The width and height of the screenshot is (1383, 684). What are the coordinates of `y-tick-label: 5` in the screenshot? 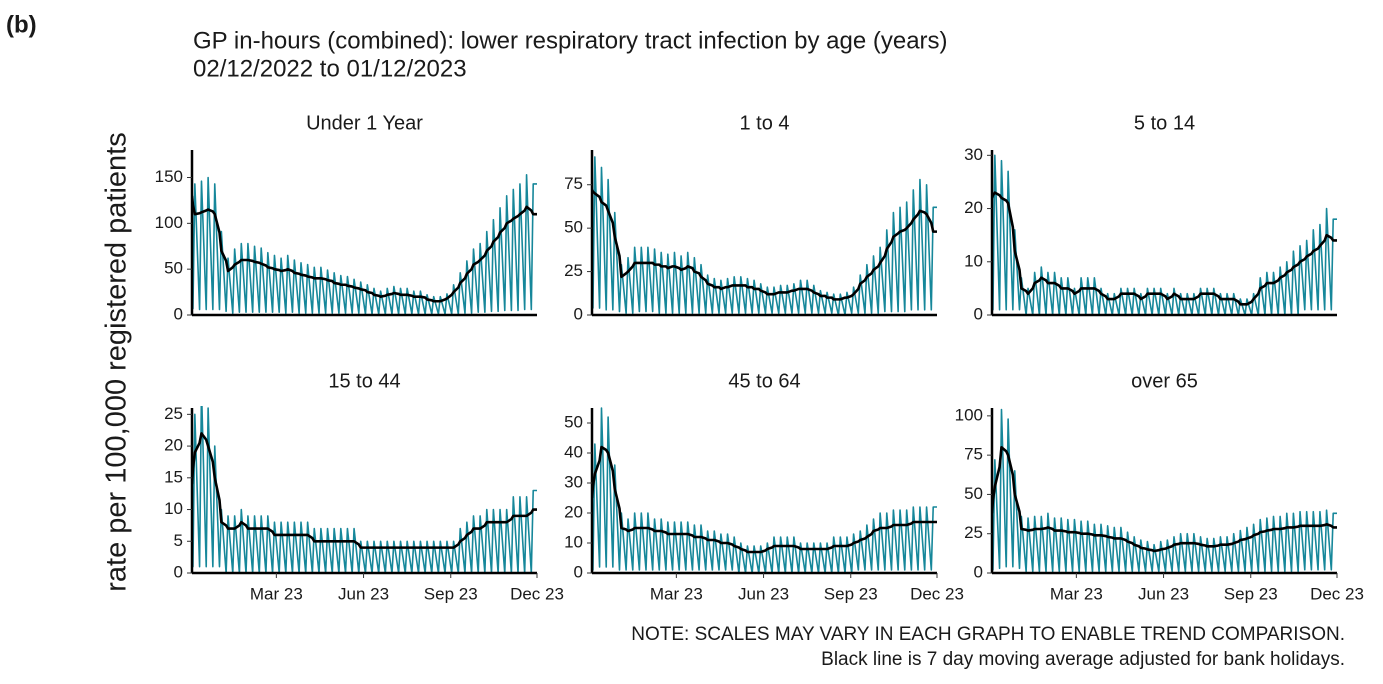 It's located at (178, 540).